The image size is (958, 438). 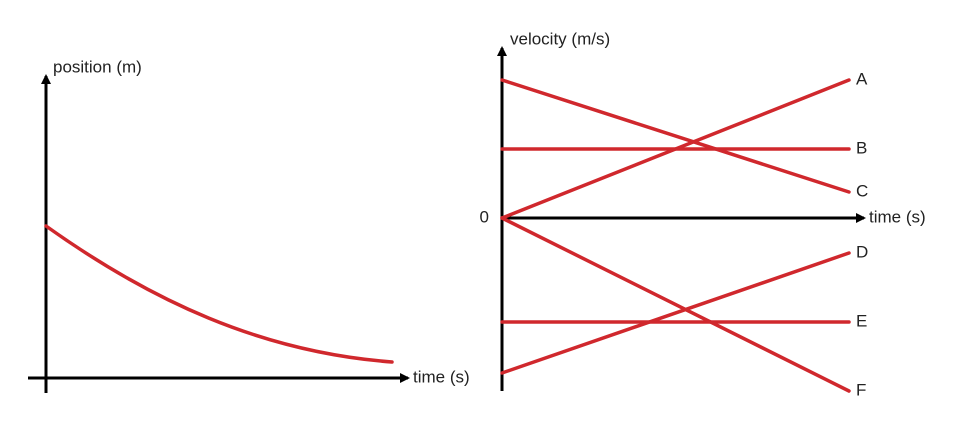 What do you see at coordinates (97, 66) in the screenshot?
I see `y-axis-label: position (m)` at bounding box center [97, 66].